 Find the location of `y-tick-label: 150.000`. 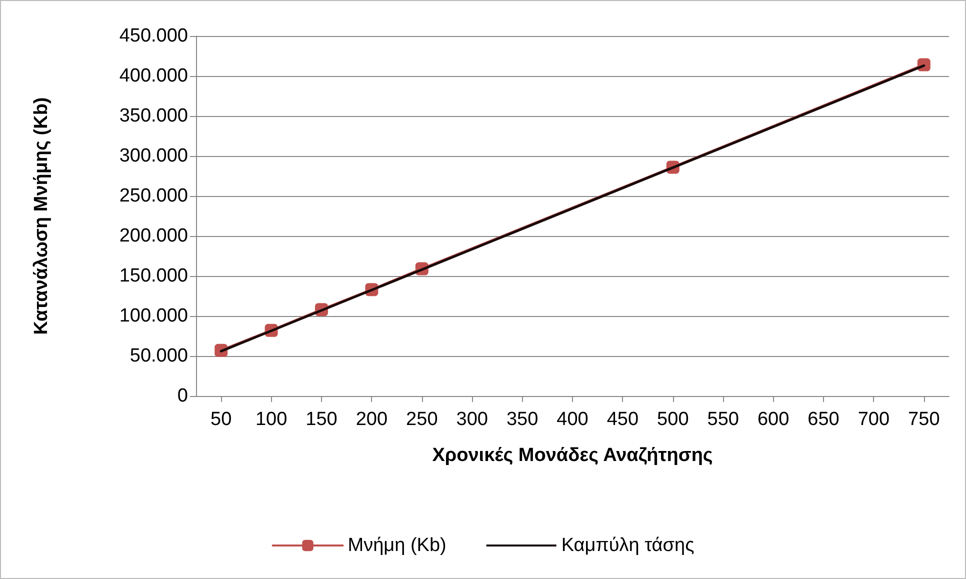

y-tick-label: 150.000 is located at coordinates (153, 276).